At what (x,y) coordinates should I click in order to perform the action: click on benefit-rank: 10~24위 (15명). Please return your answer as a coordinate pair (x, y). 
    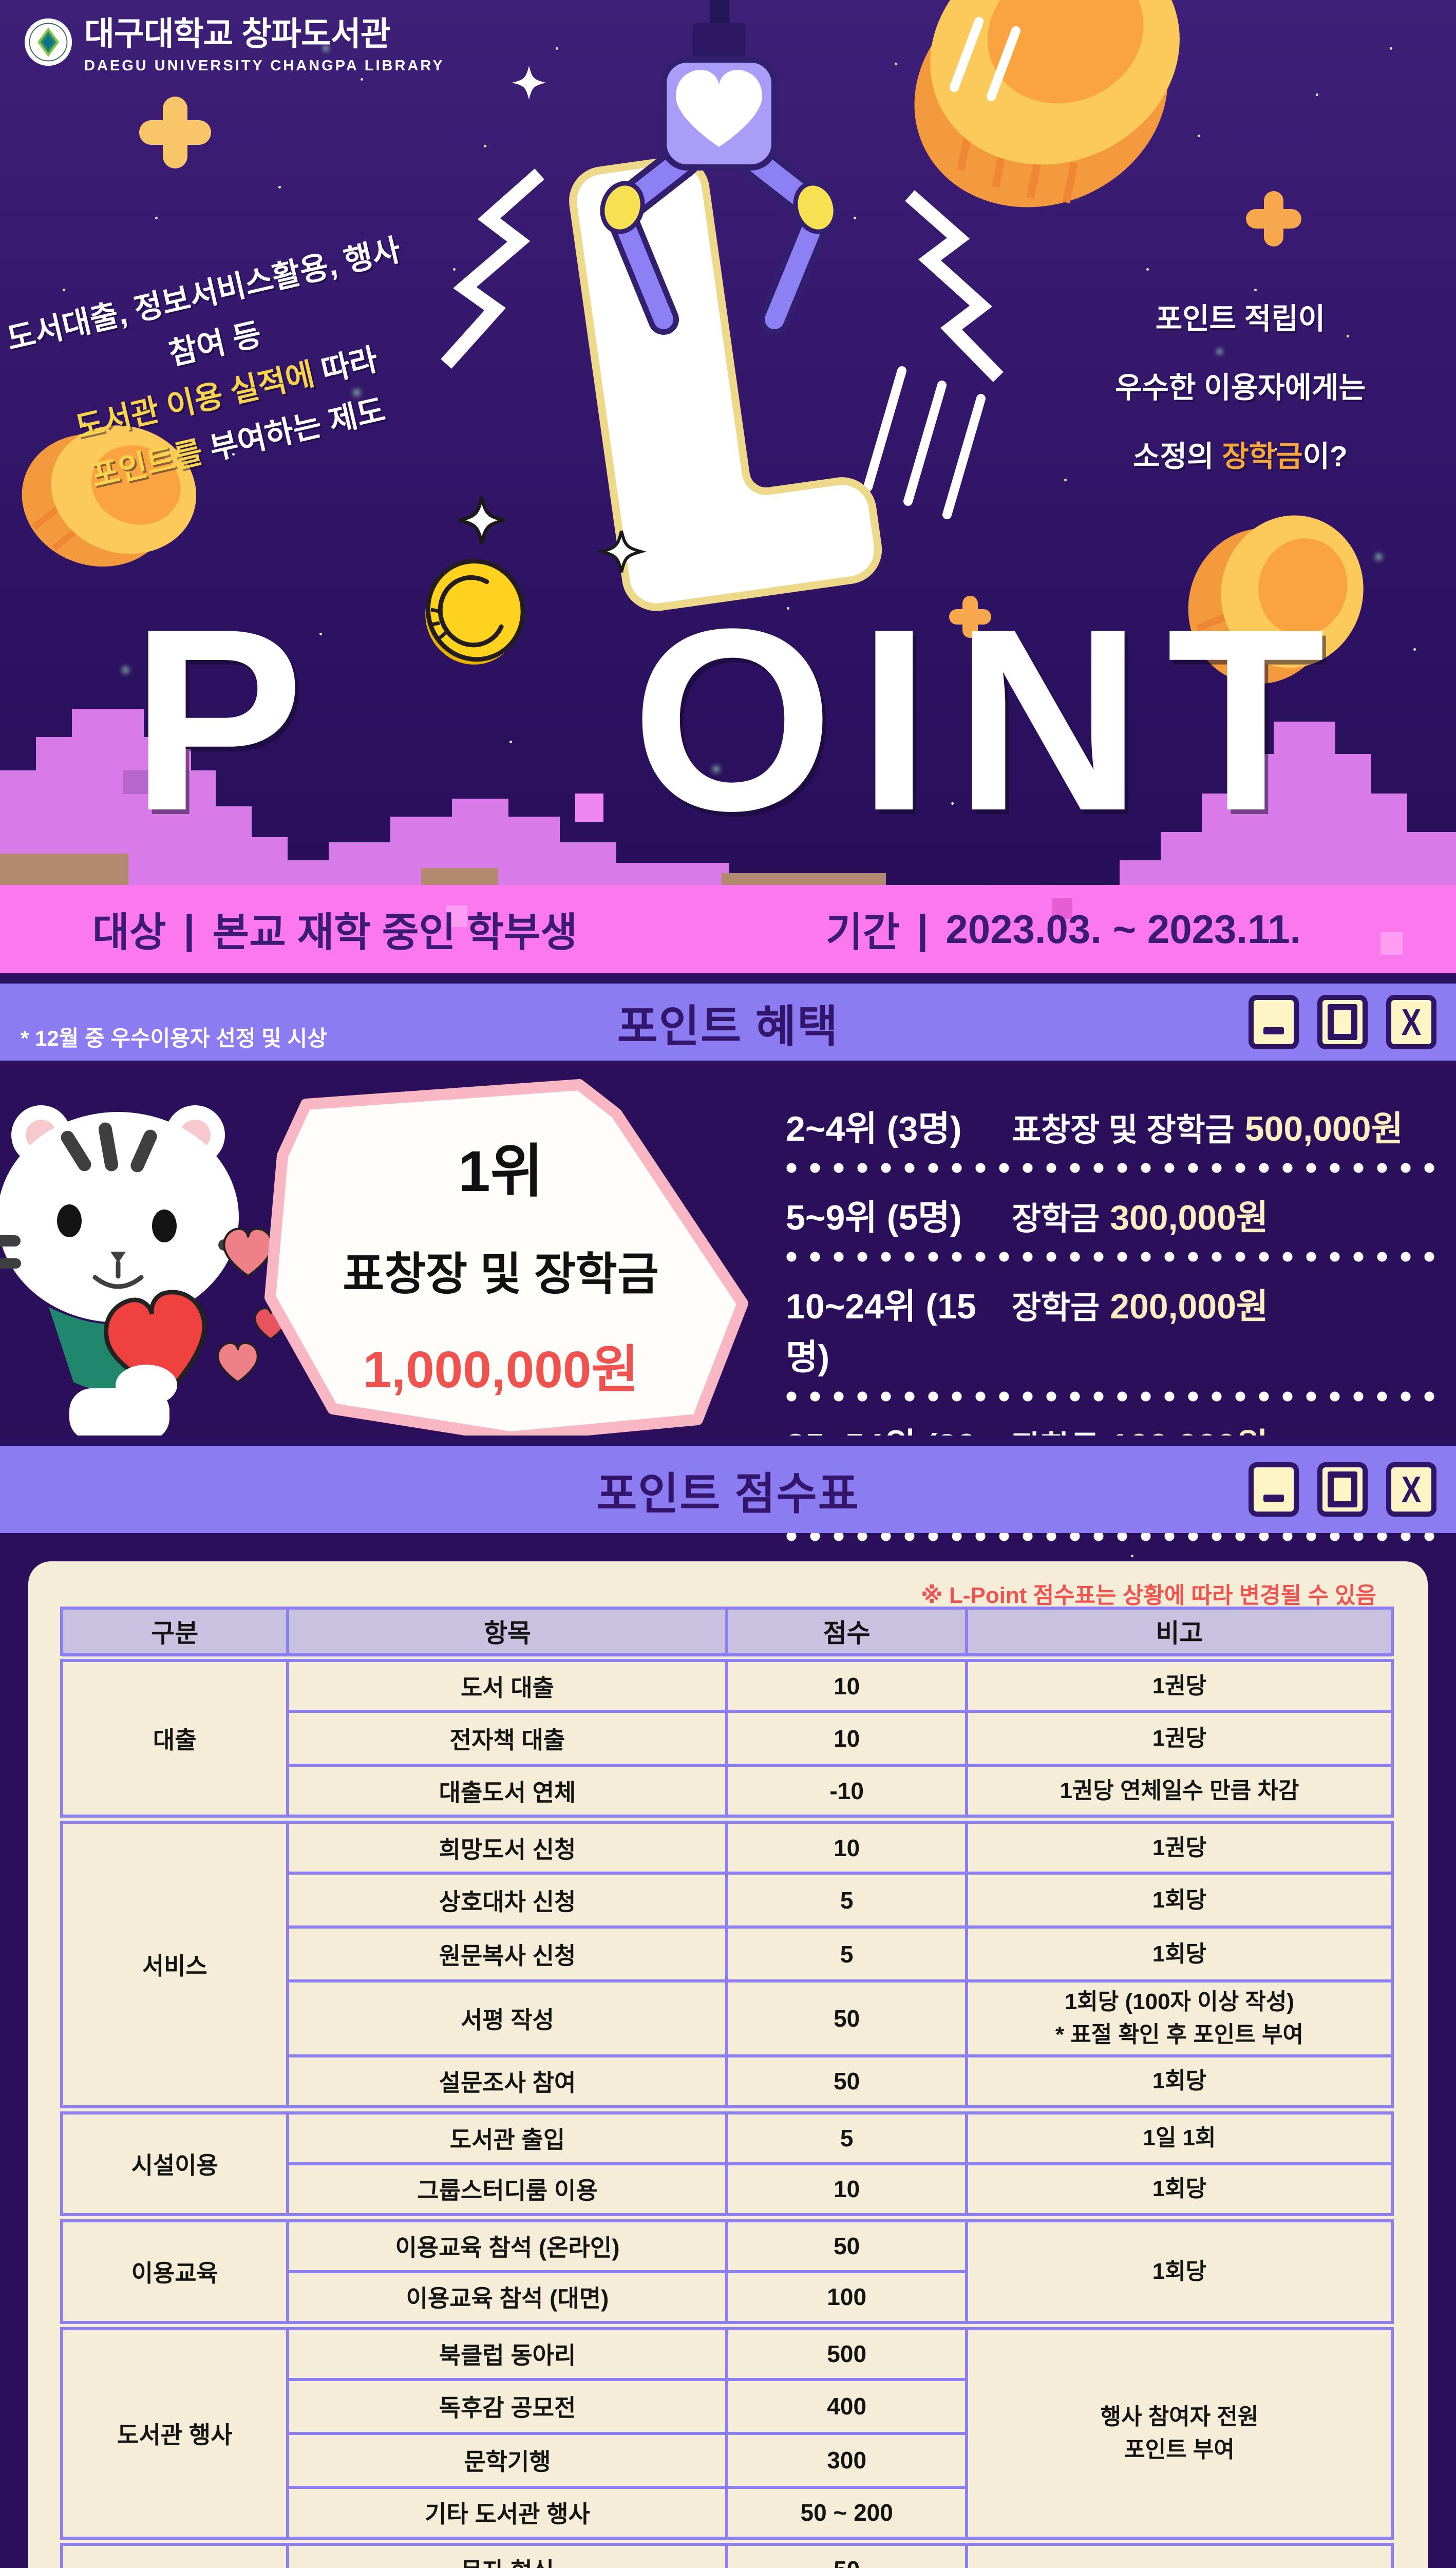
    Looking at the image, I should click on (881, 1332).